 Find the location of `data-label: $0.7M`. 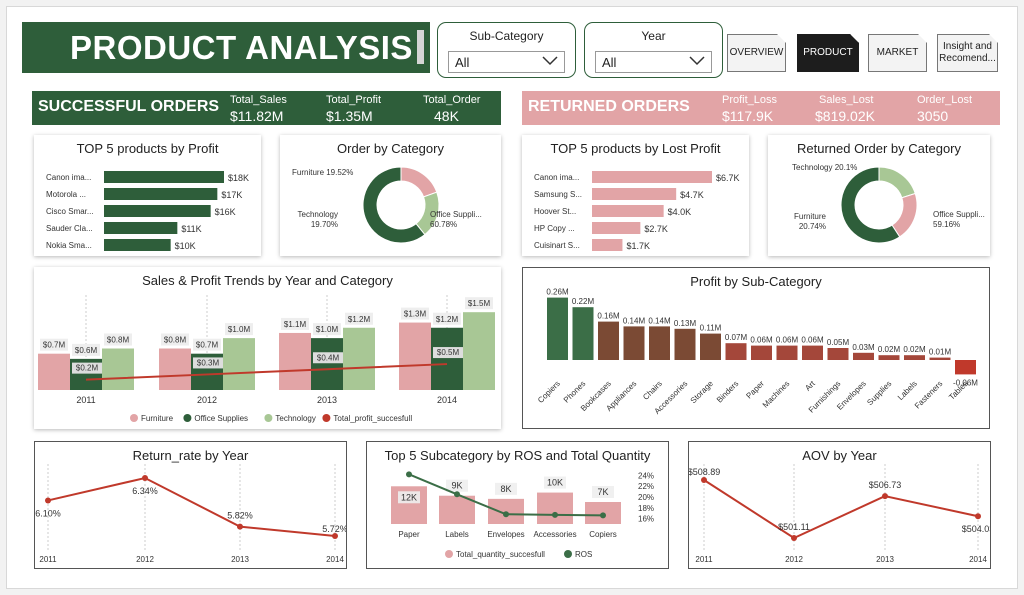

data-label: $0.7M is located at coordinates (54, 345).